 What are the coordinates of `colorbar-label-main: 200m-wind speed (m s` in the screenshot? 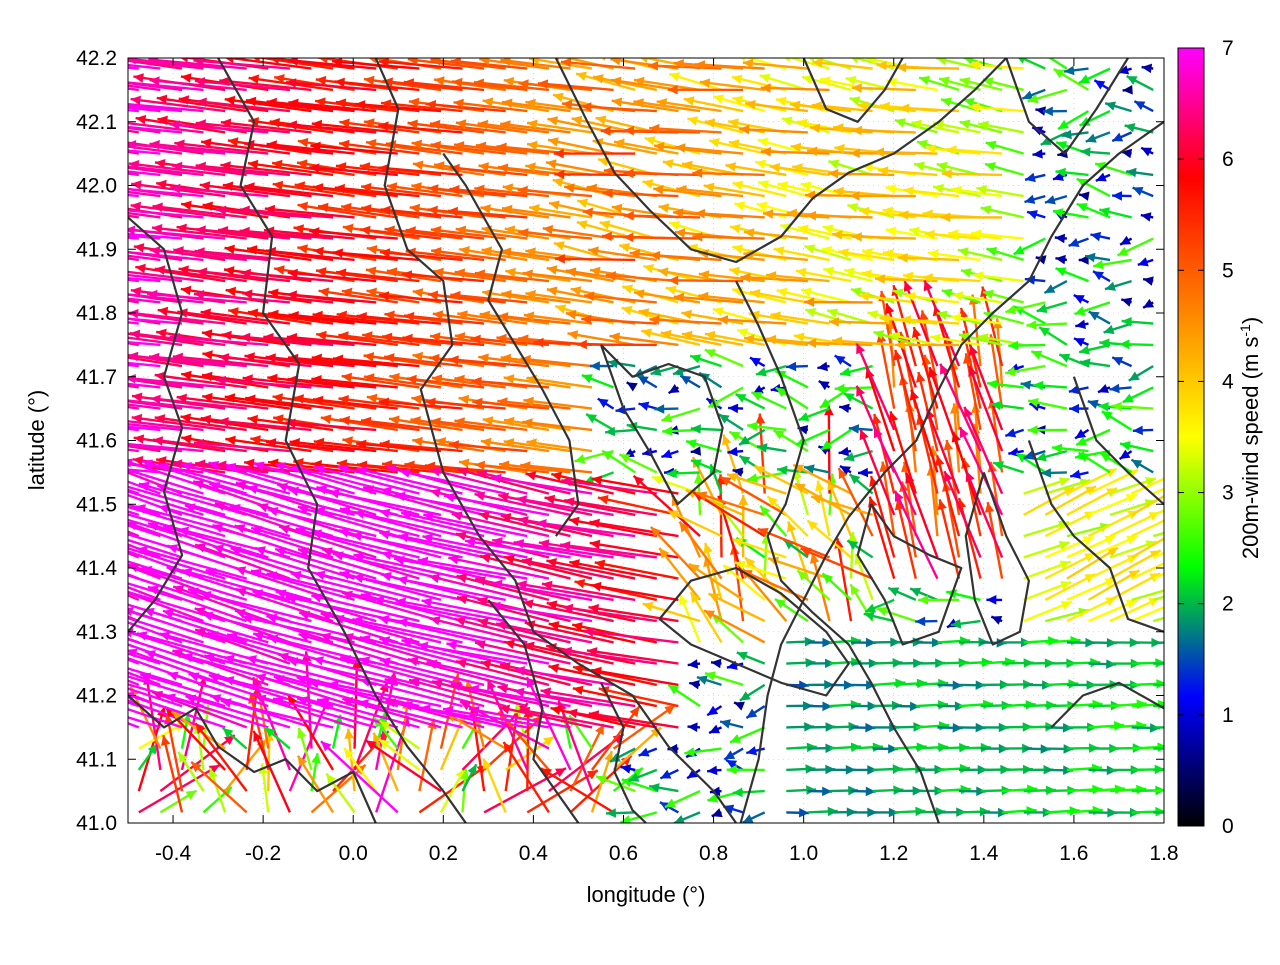 It's located at (1250, 448).